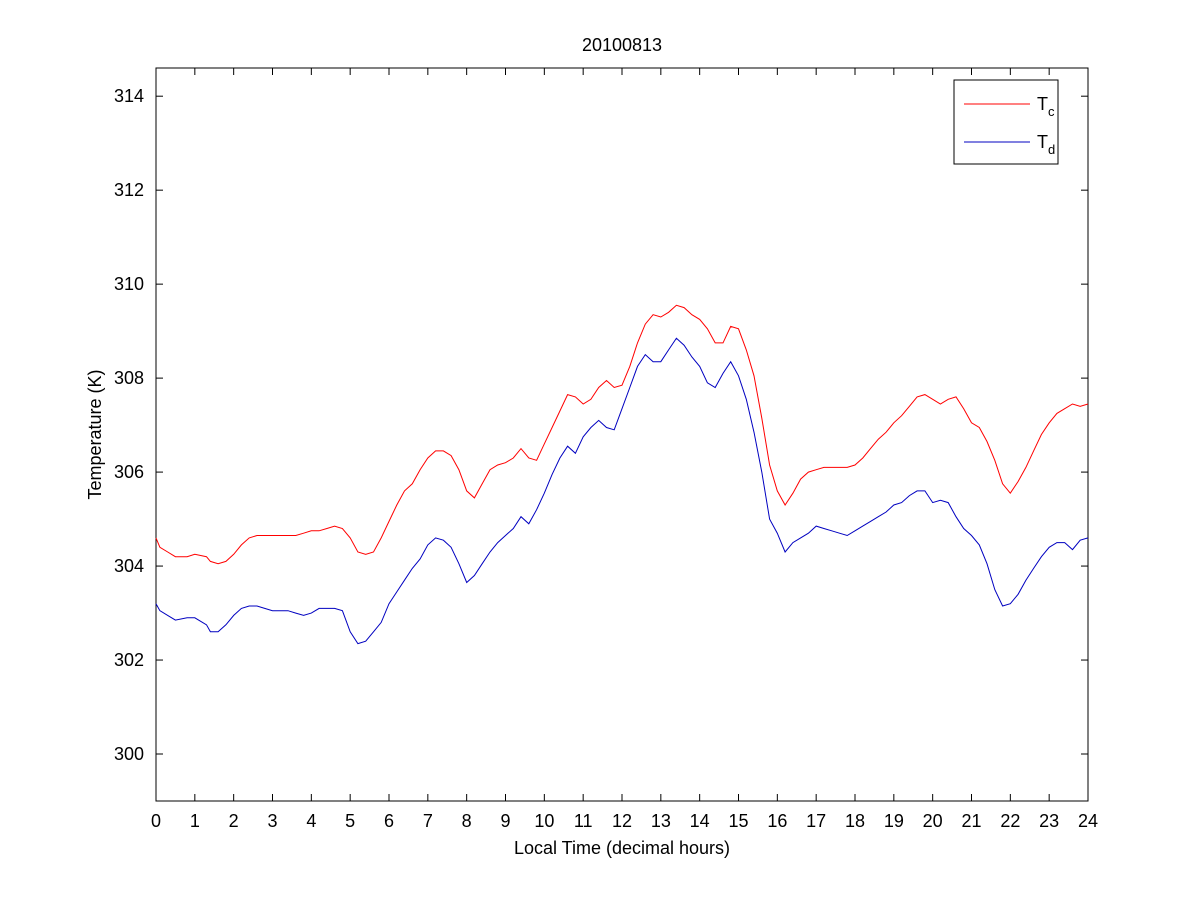 The width and height of the screenshot is (1201, 900). I want to click on x-tick-label: 3, so click(272, 821).